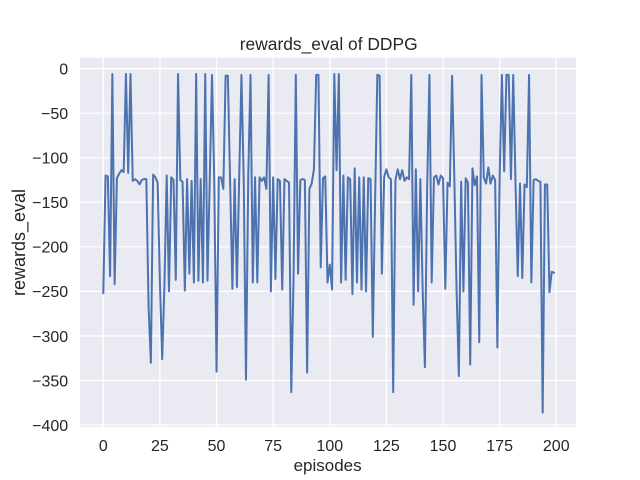 The height and width of the screenshot is (480, 640). Describe the element at coordinates (19, 242) in the screenshot. I see `svg-text: rewards_eval` at that location.